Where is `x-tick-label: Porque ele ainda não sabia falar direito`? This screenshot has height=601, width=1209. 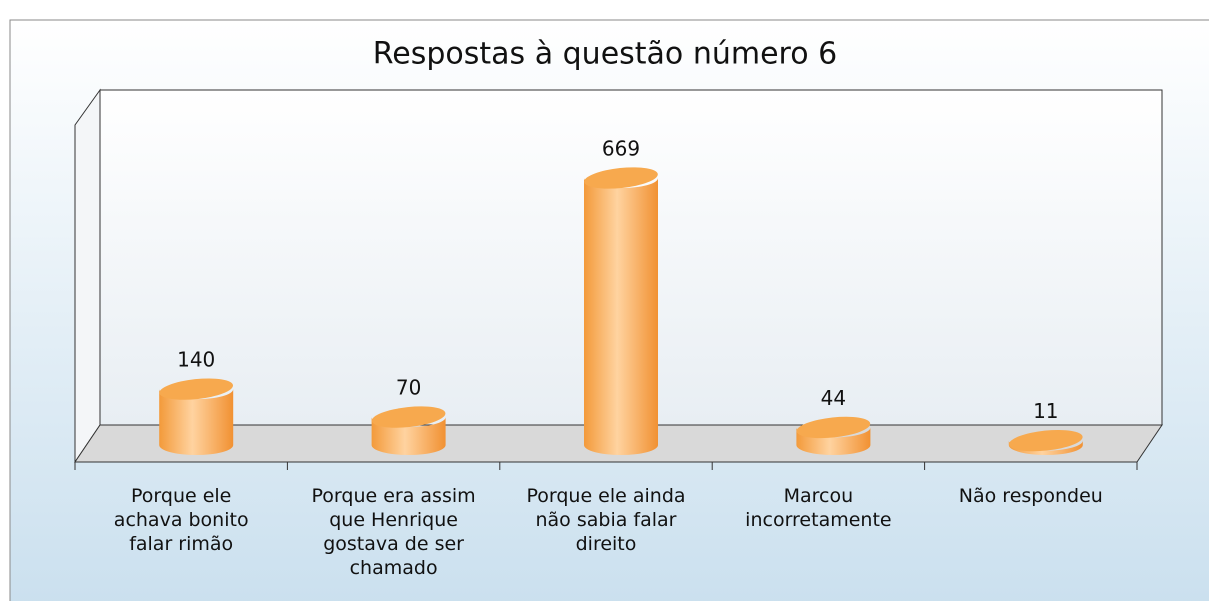
x-tick-label: Porque ele ainda não sabia falar direito is located at coordinates (606, 520).